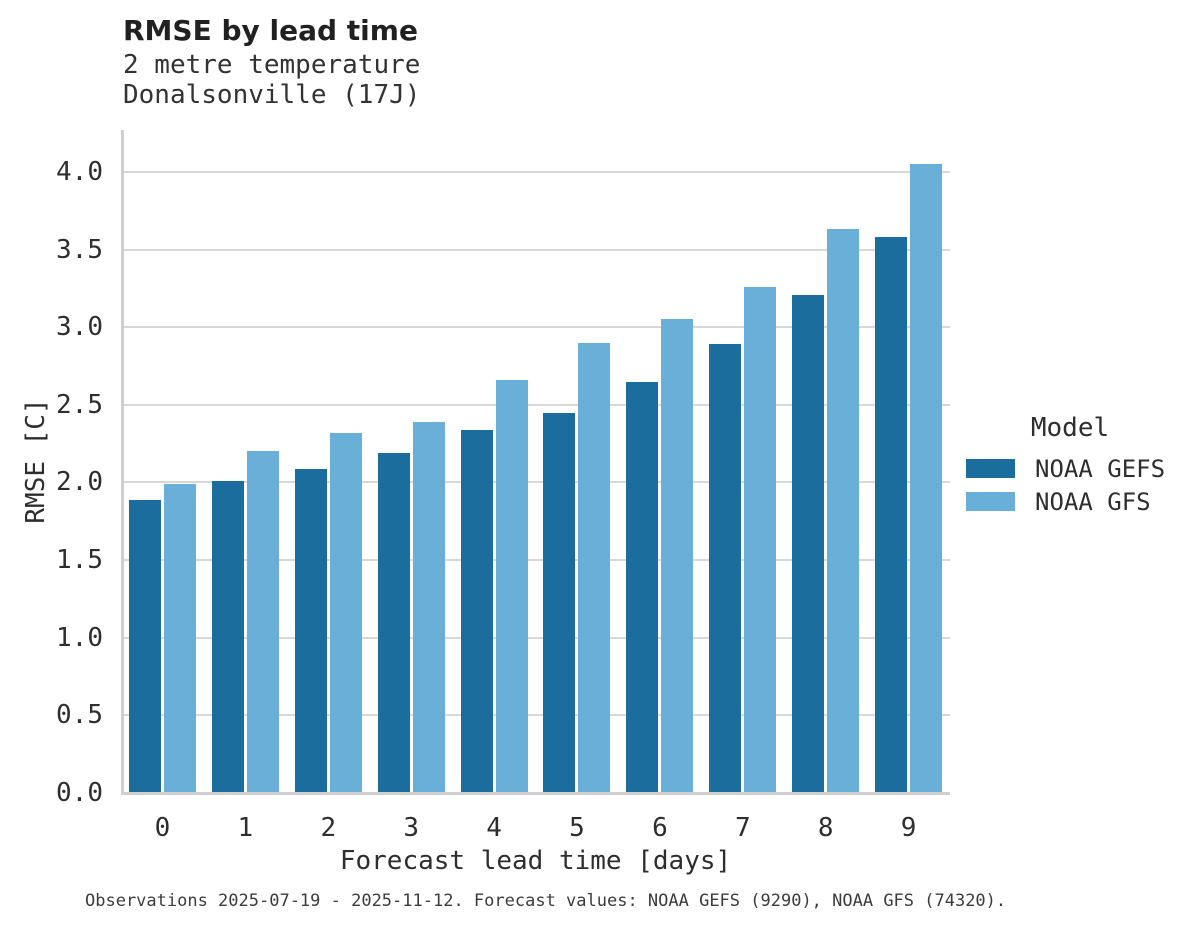 The height and width of the screenshot is (928, 1188). What do you see at coordinates (79, 249) in the screenshot?
I see `y-tick-label: 3.5` at bounding box center [79, 249].